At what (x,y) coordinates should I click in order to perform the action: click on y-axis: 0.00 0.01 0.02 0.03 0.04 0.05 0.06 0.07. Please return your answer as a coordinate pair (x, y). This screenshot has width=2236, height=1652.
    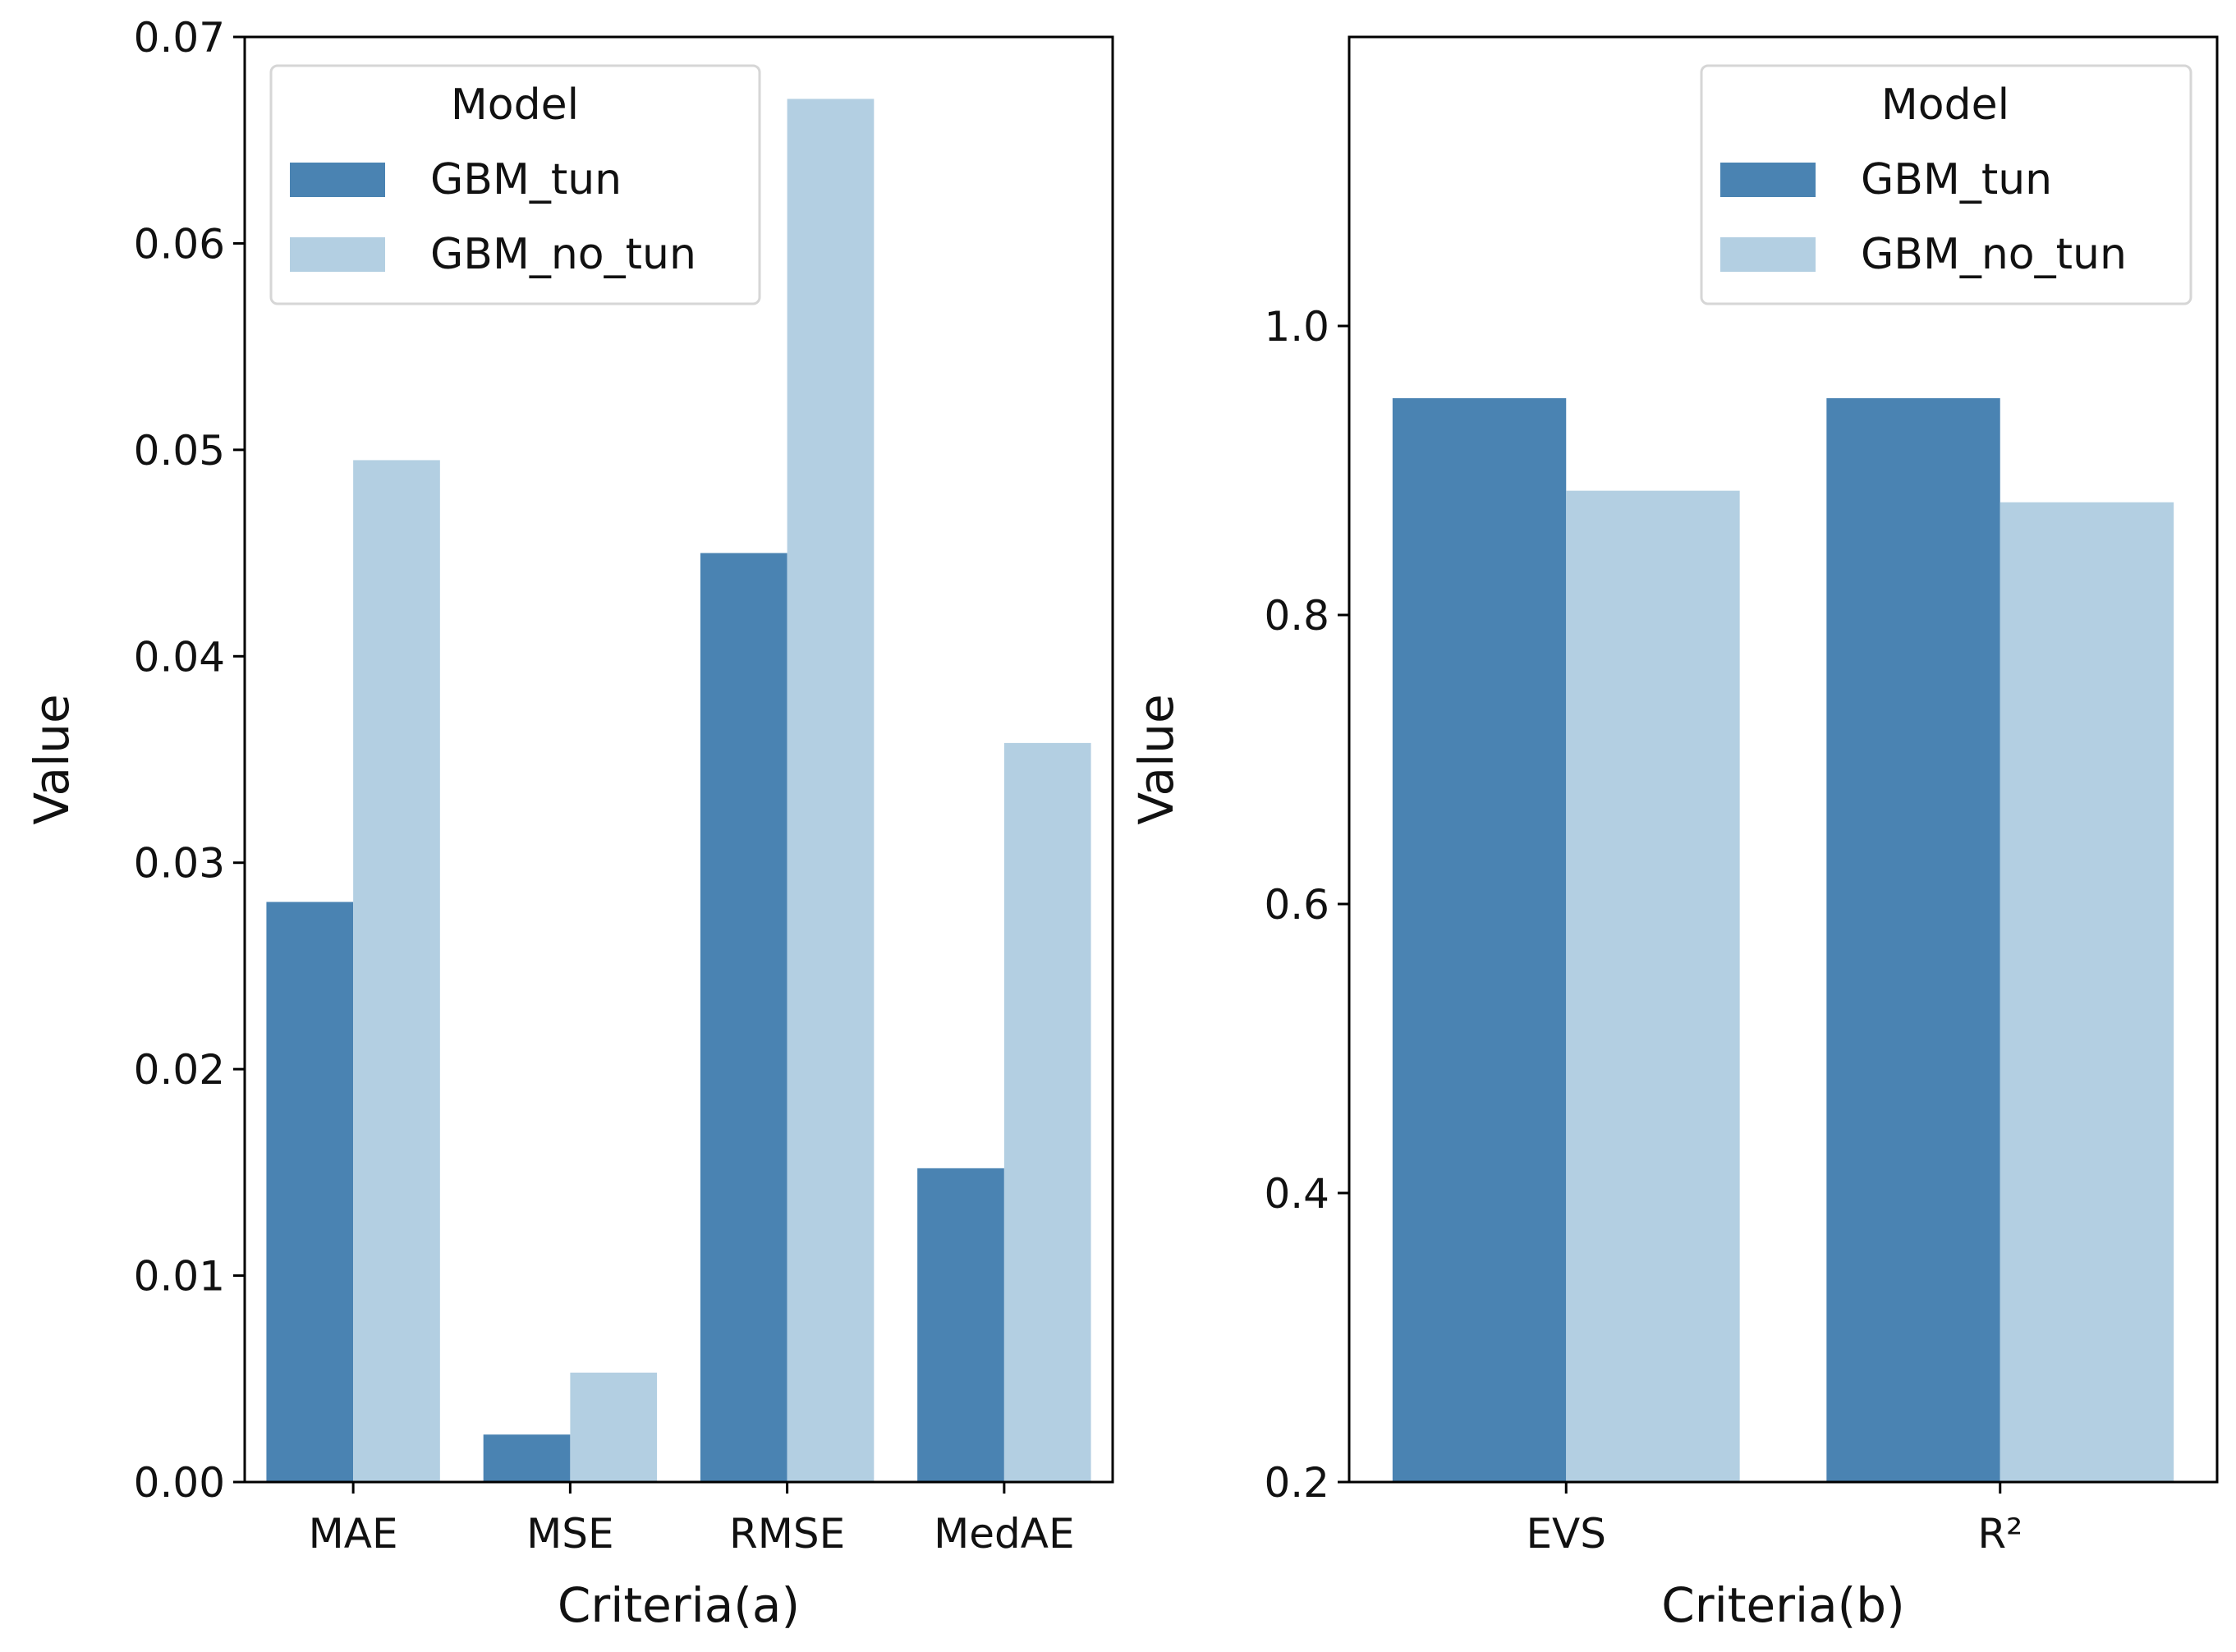
    Looking at the image, I should click on (190, 761).